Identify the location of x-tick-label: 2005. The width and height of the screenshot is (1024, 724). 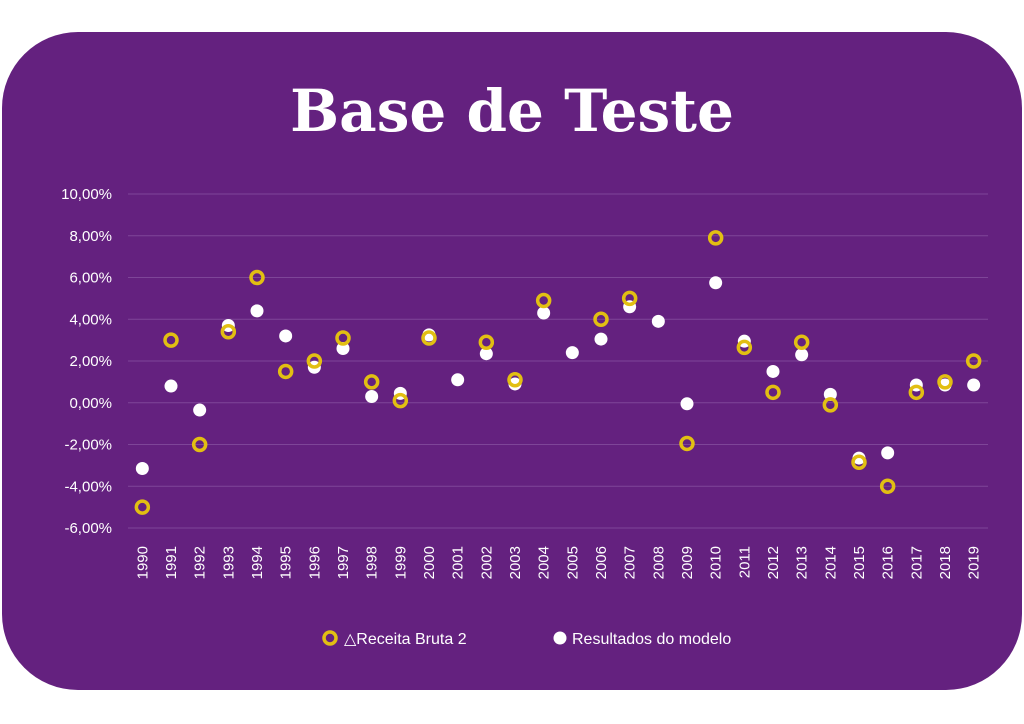
(572, 562).